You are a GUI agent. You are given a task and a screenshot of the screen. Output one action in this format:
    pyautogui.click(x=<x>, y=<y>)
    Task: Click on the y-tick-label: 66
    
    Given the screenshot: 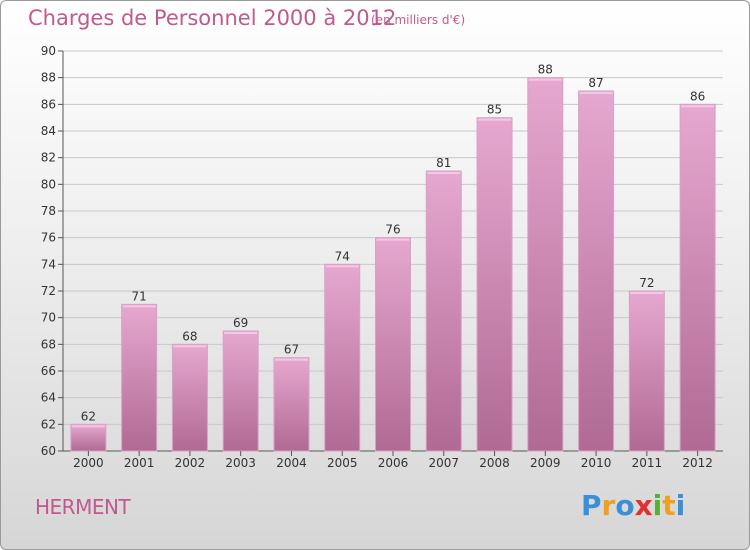 What is the action you would take?
    pyautogui.click(x=48, y=371)
    